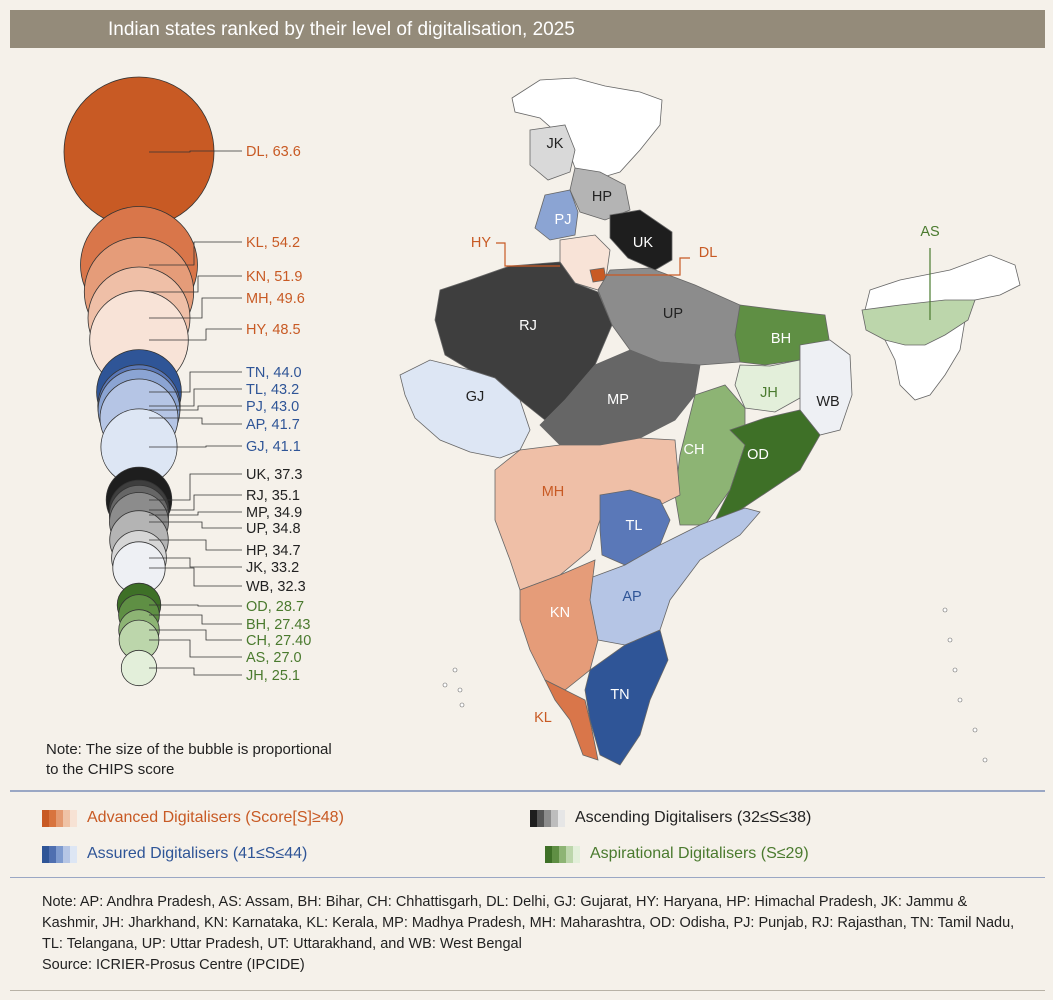 The image size is (1053, 1000). I want to click on leader-line-ap, so click(195, 421).